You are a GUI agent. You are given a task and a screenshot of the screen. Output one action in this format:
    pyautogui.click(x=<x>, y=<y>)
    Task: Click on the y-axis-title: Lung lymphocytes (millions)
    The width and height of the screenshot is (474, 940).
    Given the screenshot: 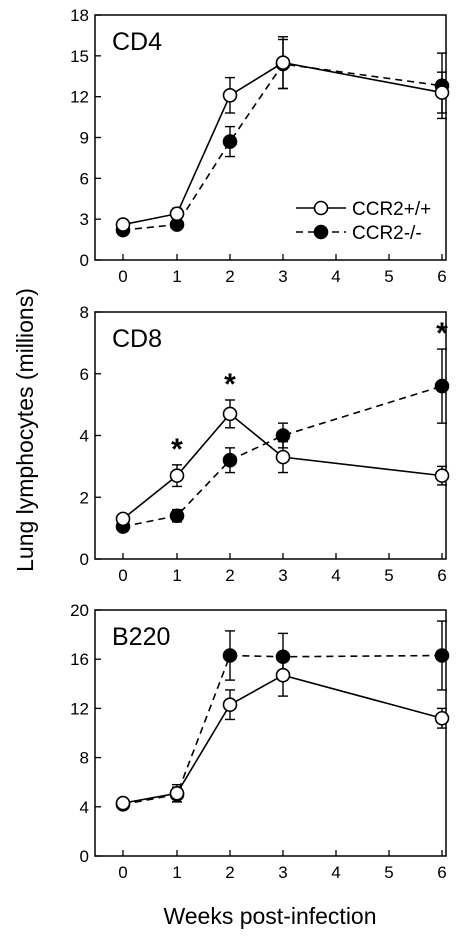 What is the action you would take?
    pyautogui.click(x=25, y=430)
    